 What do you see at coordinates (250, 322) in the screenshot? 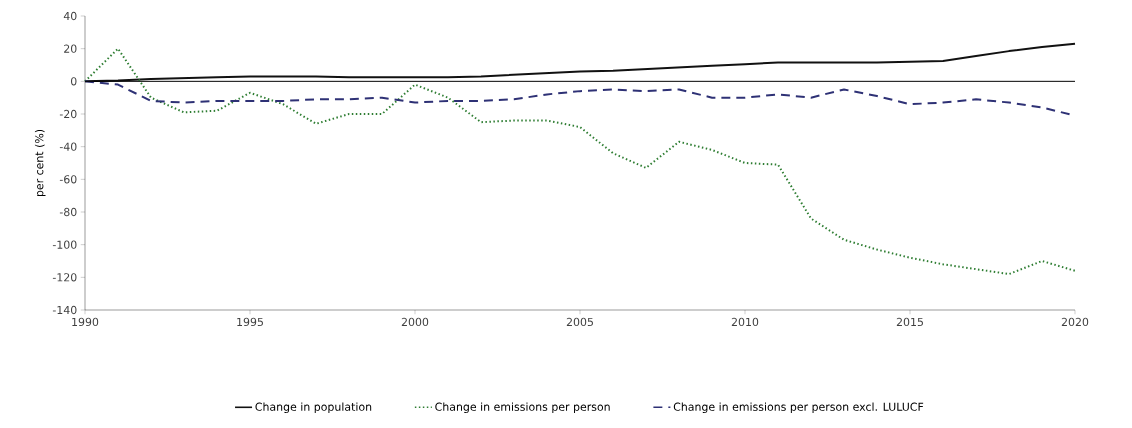
I see `x-tick-label: 1995` at bounding box center [250, 322].